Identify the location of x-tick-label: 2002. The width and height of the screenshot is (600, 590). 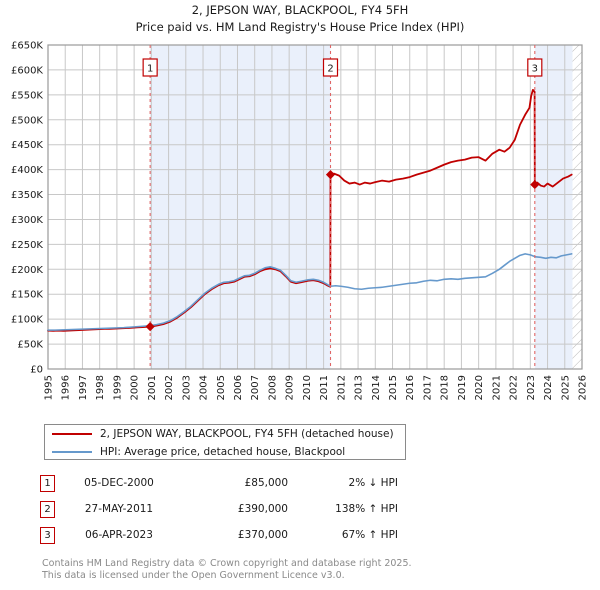
(169, 387).